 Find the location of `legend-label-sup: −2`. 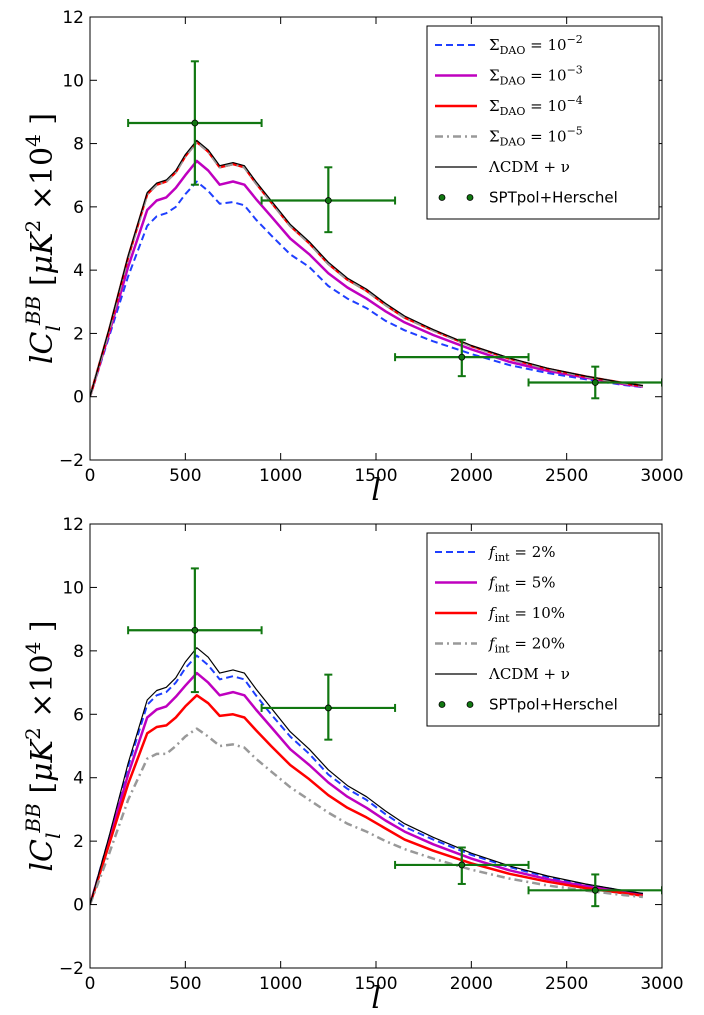

legend-label-sup: −2 is located at coordinates (575, 39).